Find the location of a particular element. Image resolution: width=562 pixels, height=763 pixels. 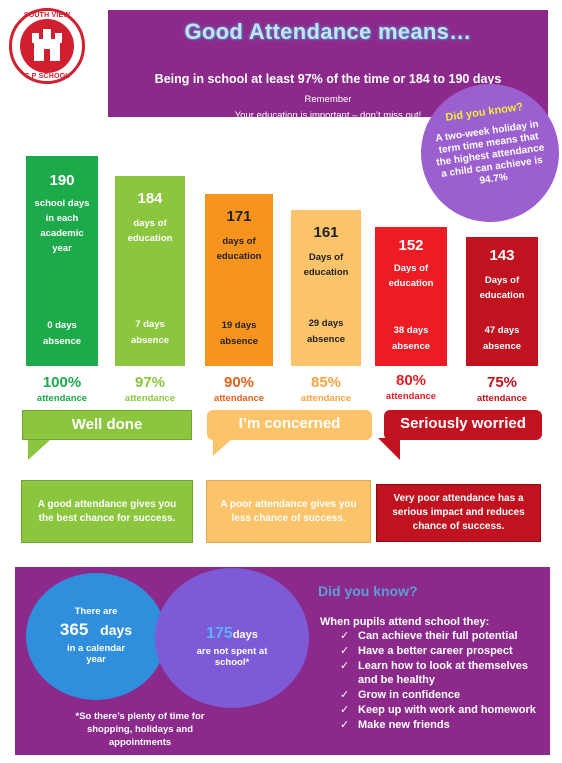

bar-days-number: 143 is located at coordinates (502, 255).